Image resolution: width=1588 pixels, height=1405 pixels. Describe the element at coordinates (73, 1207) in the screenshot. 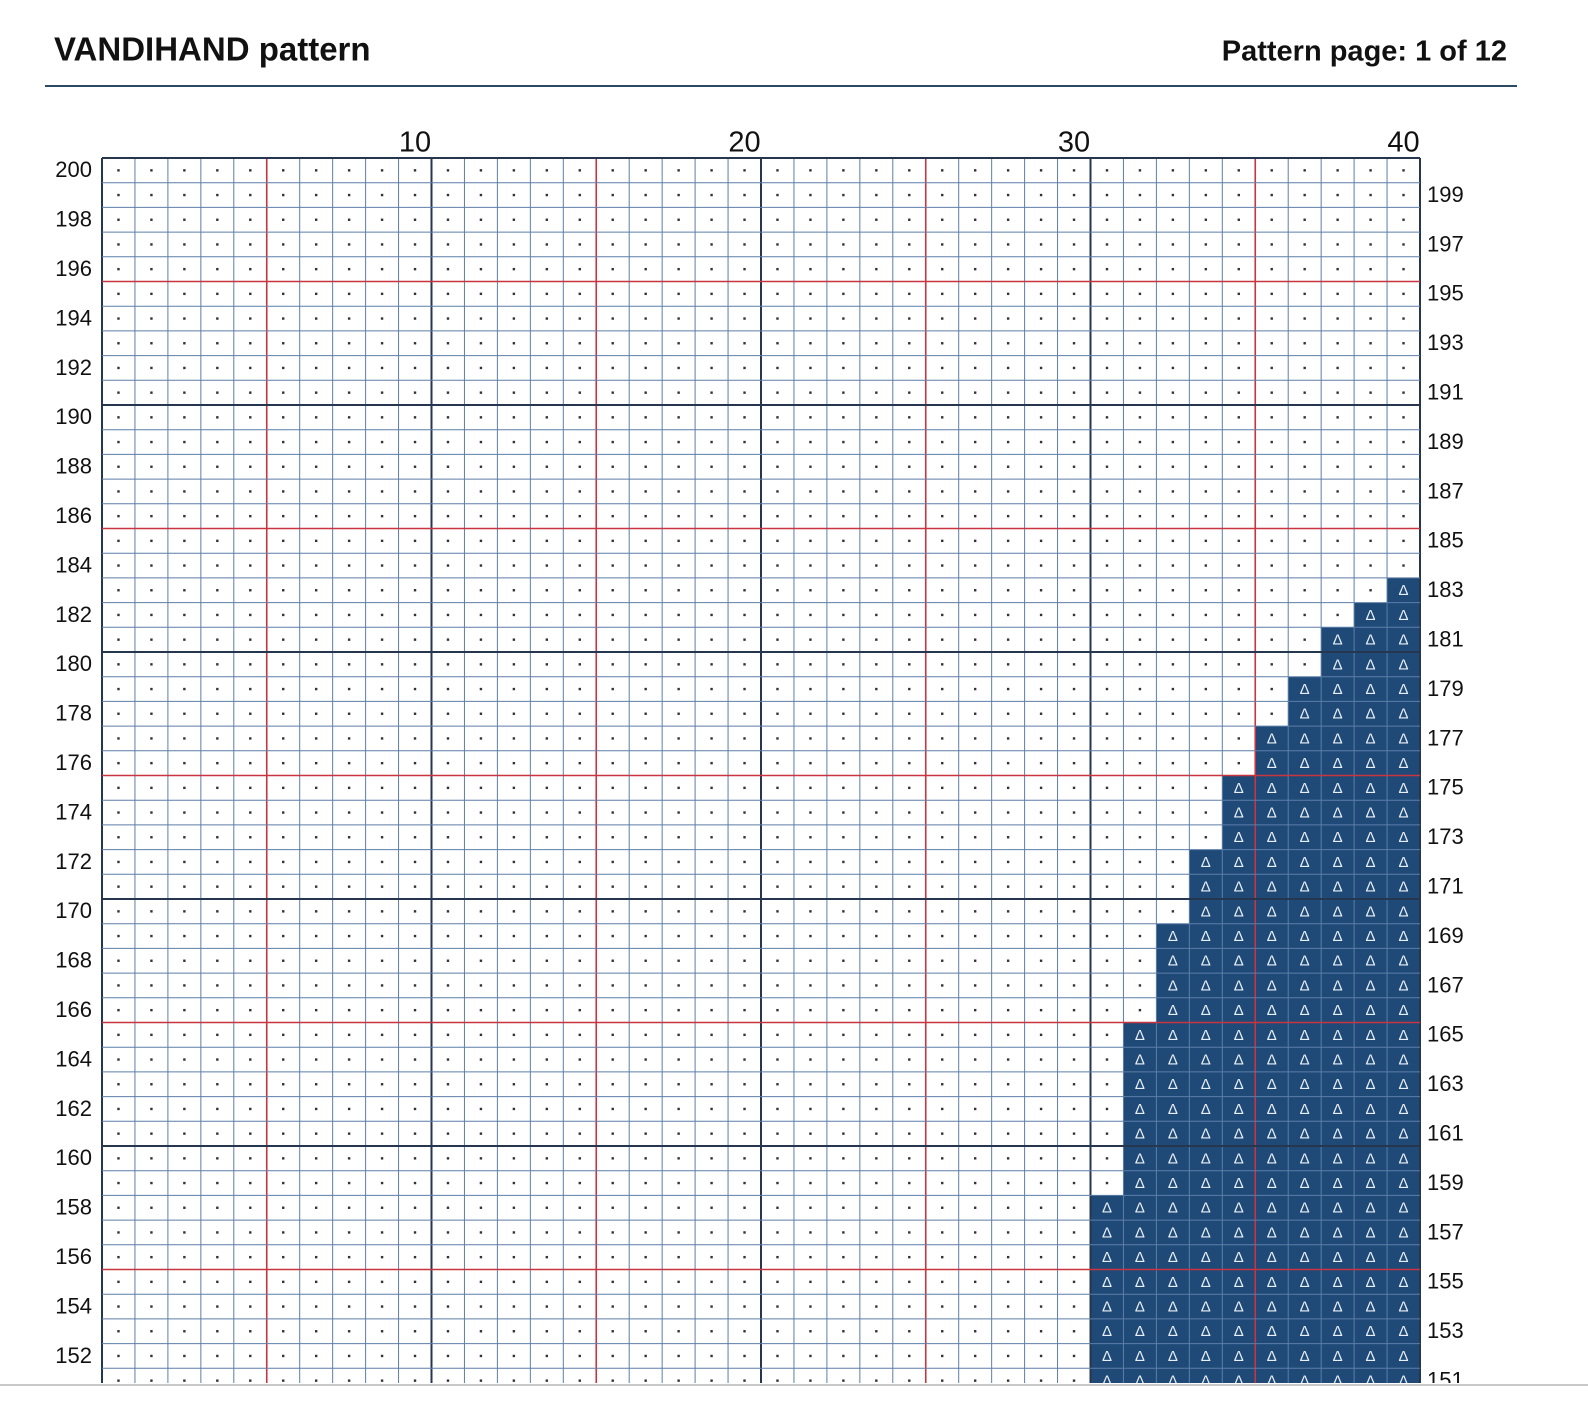

I see `row-label-left: 158` at that location.